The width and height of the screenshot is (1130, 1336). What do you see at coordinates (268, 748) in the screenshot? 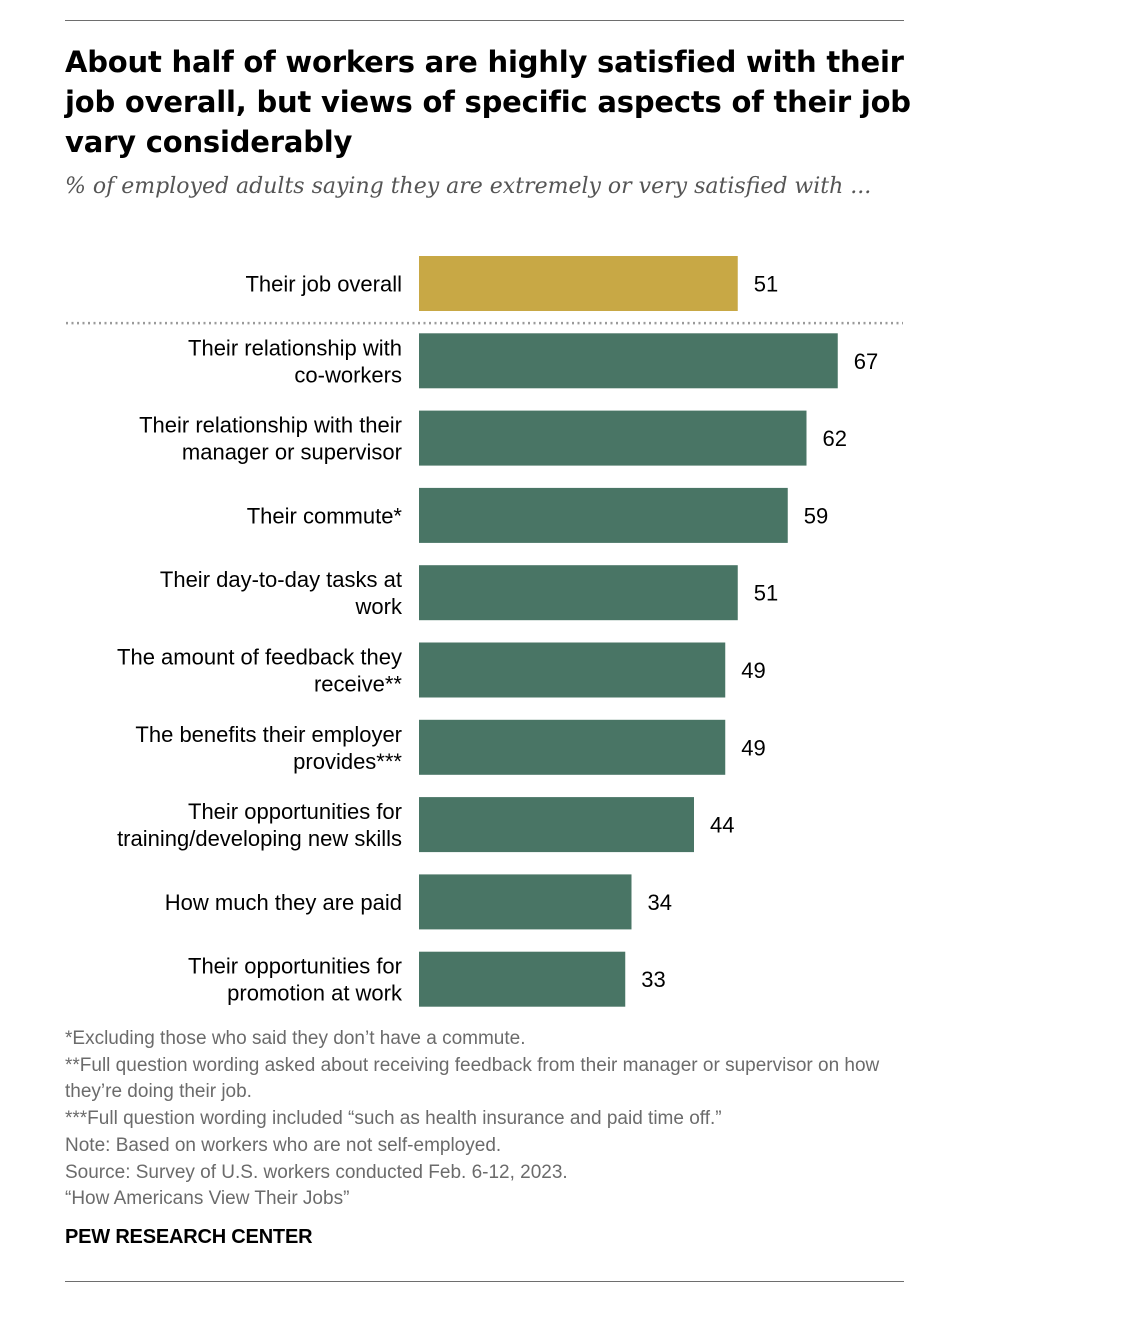
I see `category-label-6: The benefits their employer provides***` at bounding box center [268, 748].